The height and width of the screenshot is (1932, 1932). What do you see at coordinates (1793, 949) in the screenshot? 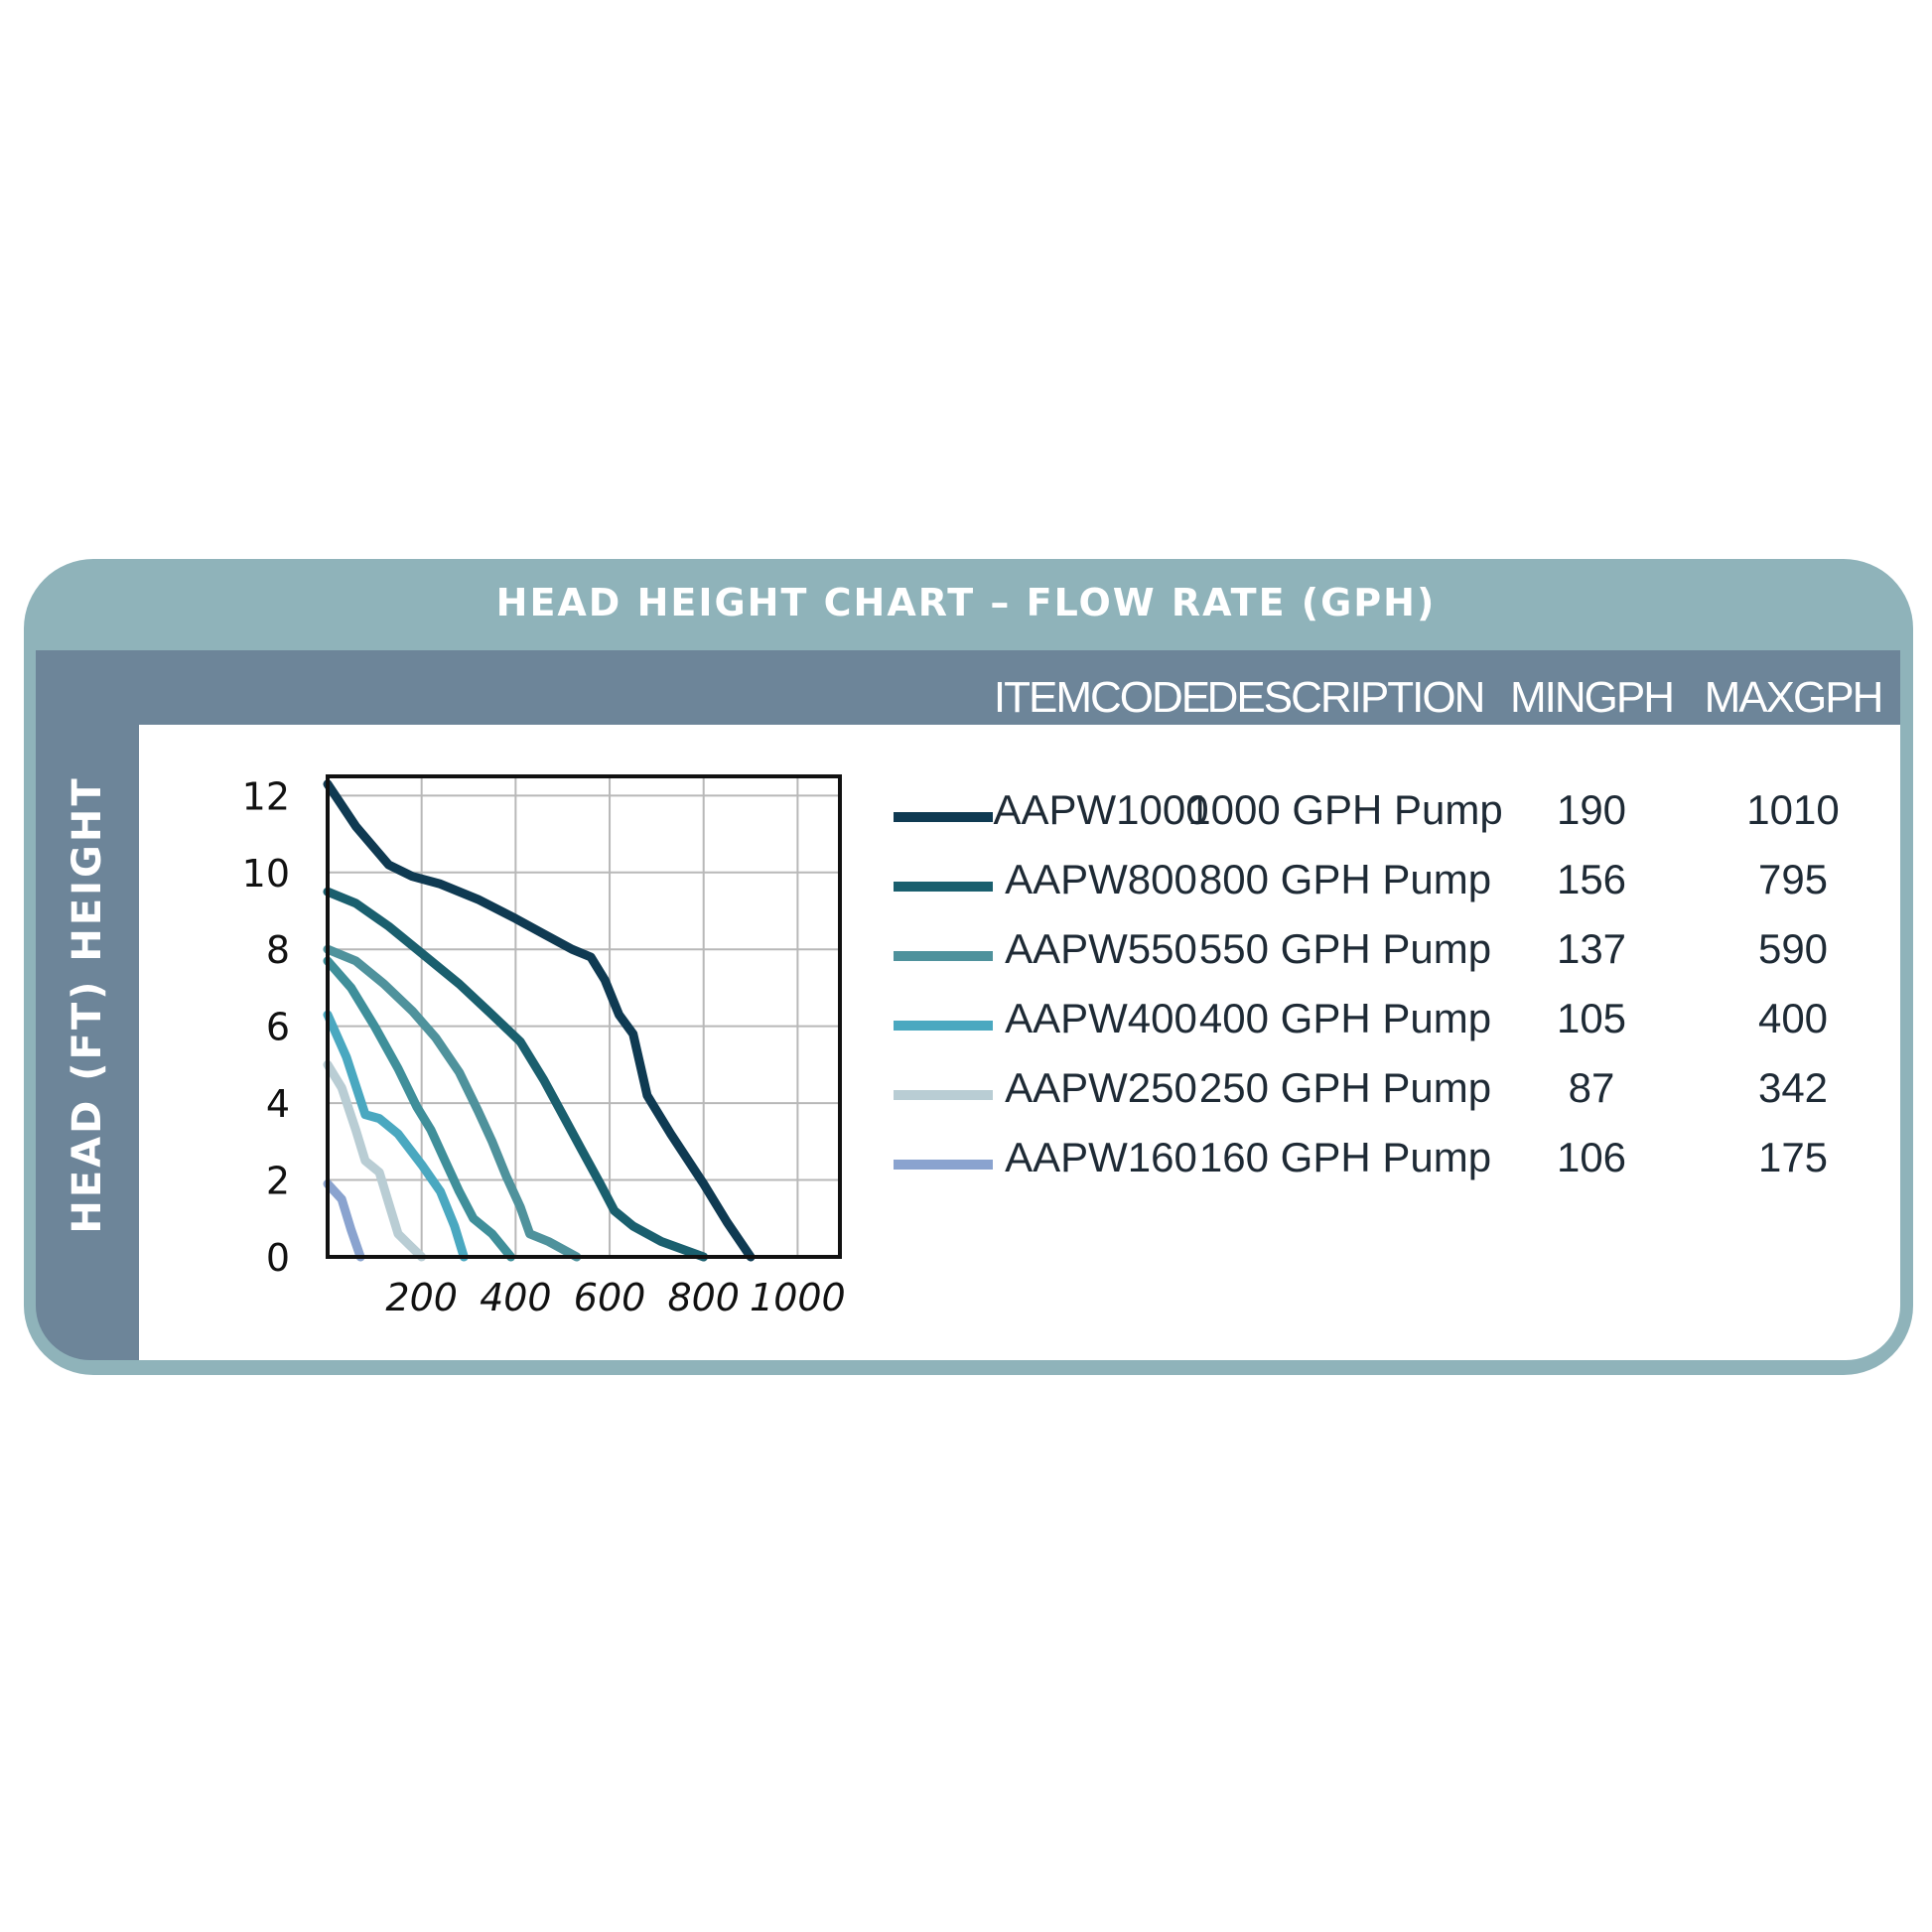
I see `item-max-gph: 590` at bounding box center [1793, 949].